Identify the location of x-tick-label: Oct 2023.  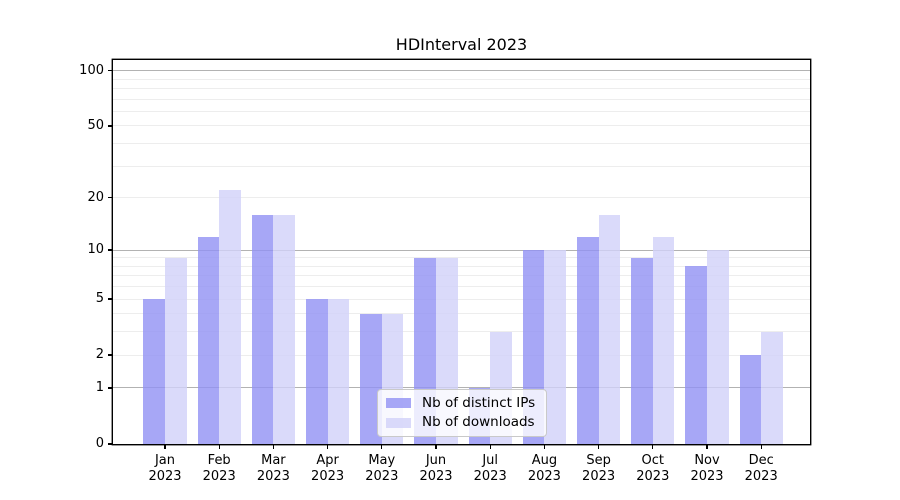
(653, 469).